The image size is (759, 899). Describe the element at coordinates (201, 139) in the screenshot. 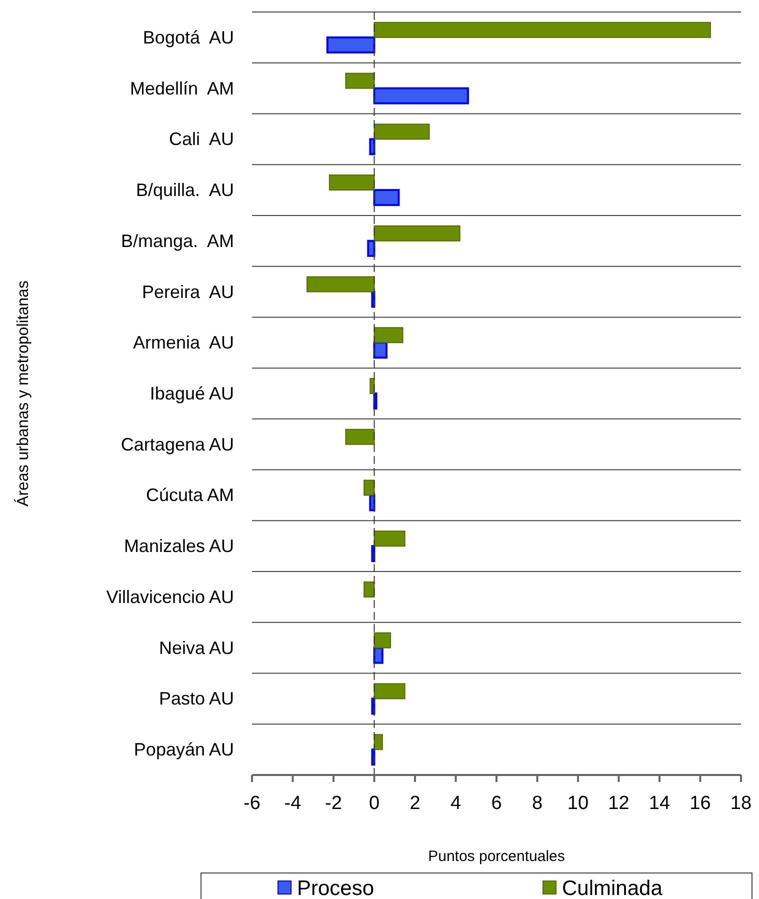

I see `y-tick-label: Cali AU` at that location.